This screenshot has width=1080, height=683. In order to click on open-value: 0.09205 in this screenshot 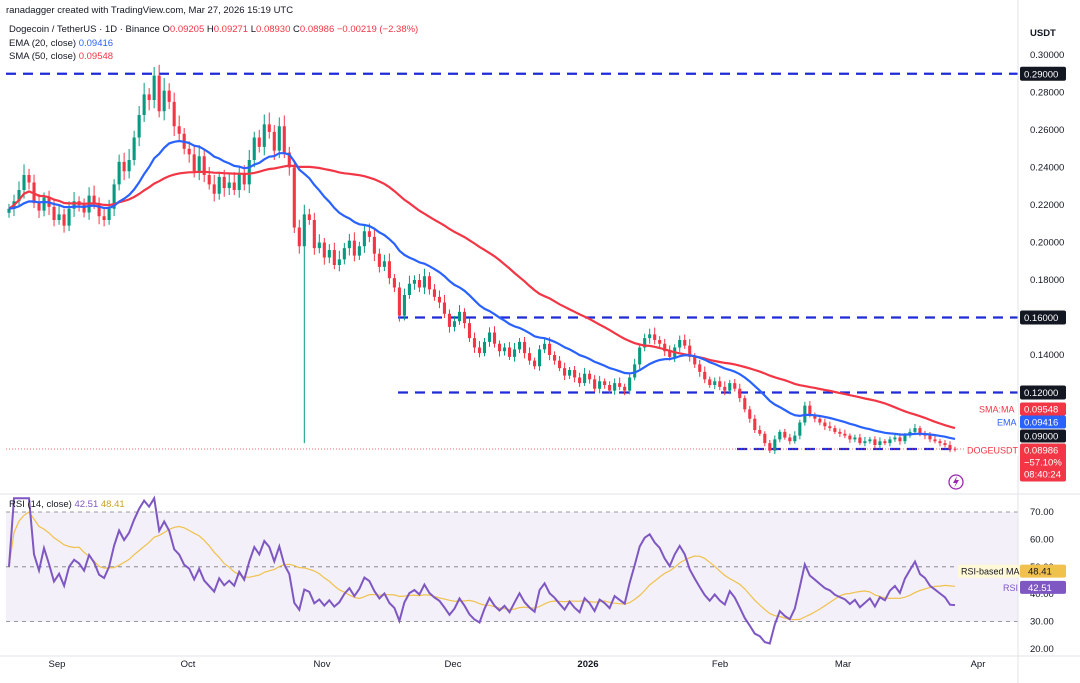, I will do `click(187, 29)`.